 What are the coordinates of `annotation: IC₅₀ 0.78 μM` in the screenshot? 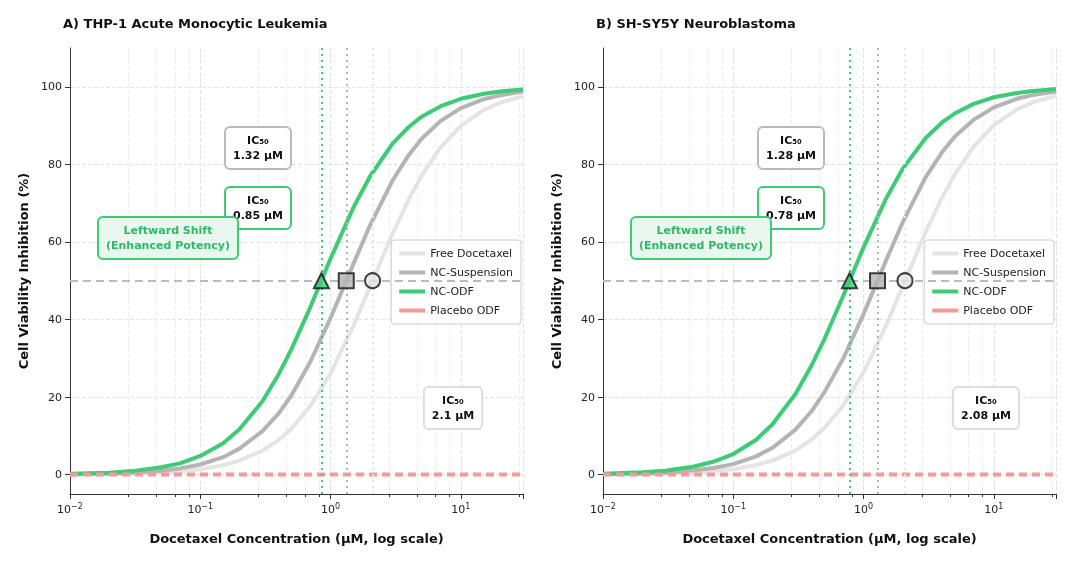 It's located at (791, 208).